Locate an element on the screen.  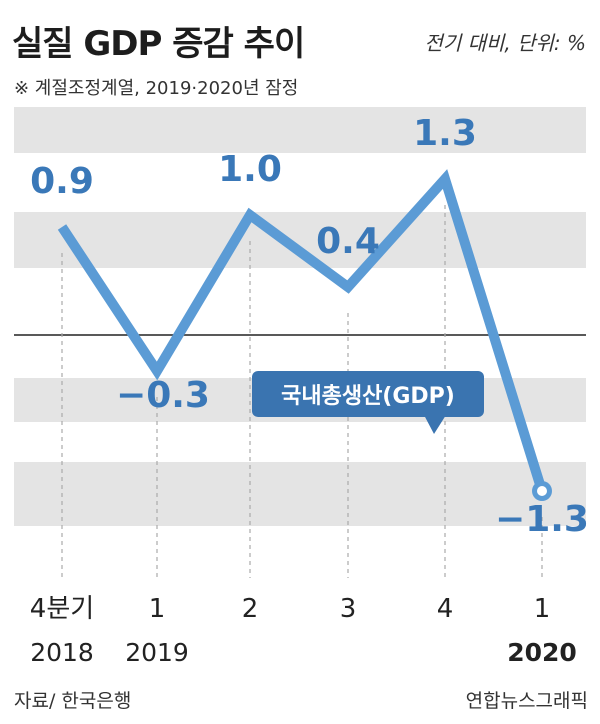
x-tick-label: 4 is located at coordinates (445, 609).